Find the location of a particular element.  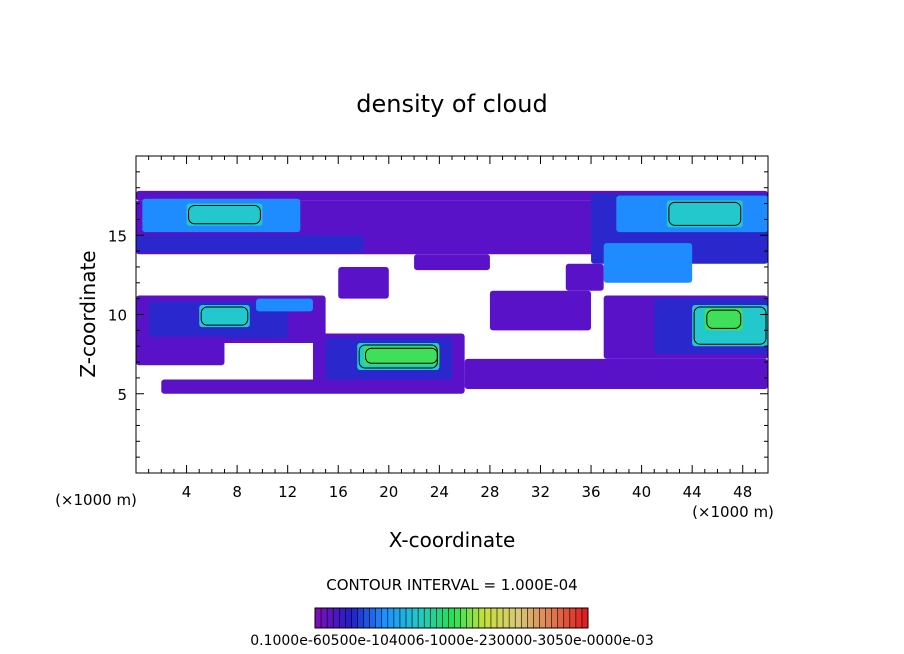

y-tick-label: 10 is located at coordinates (117, 316).